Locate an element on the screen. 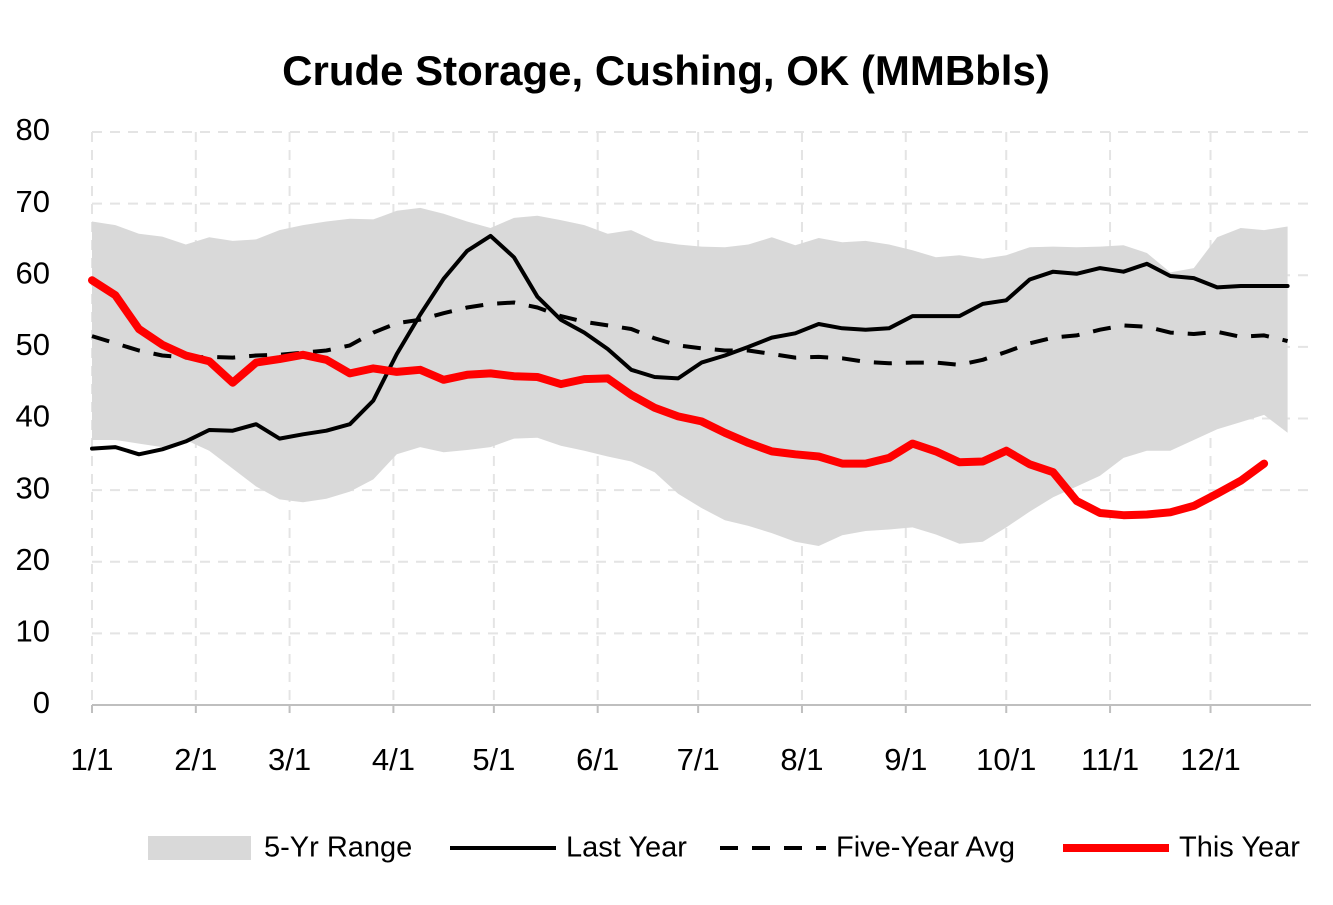 The width and height of the screenshot is (1333, 905). y-tick-label: 80 is located at coordinates (33, 129).